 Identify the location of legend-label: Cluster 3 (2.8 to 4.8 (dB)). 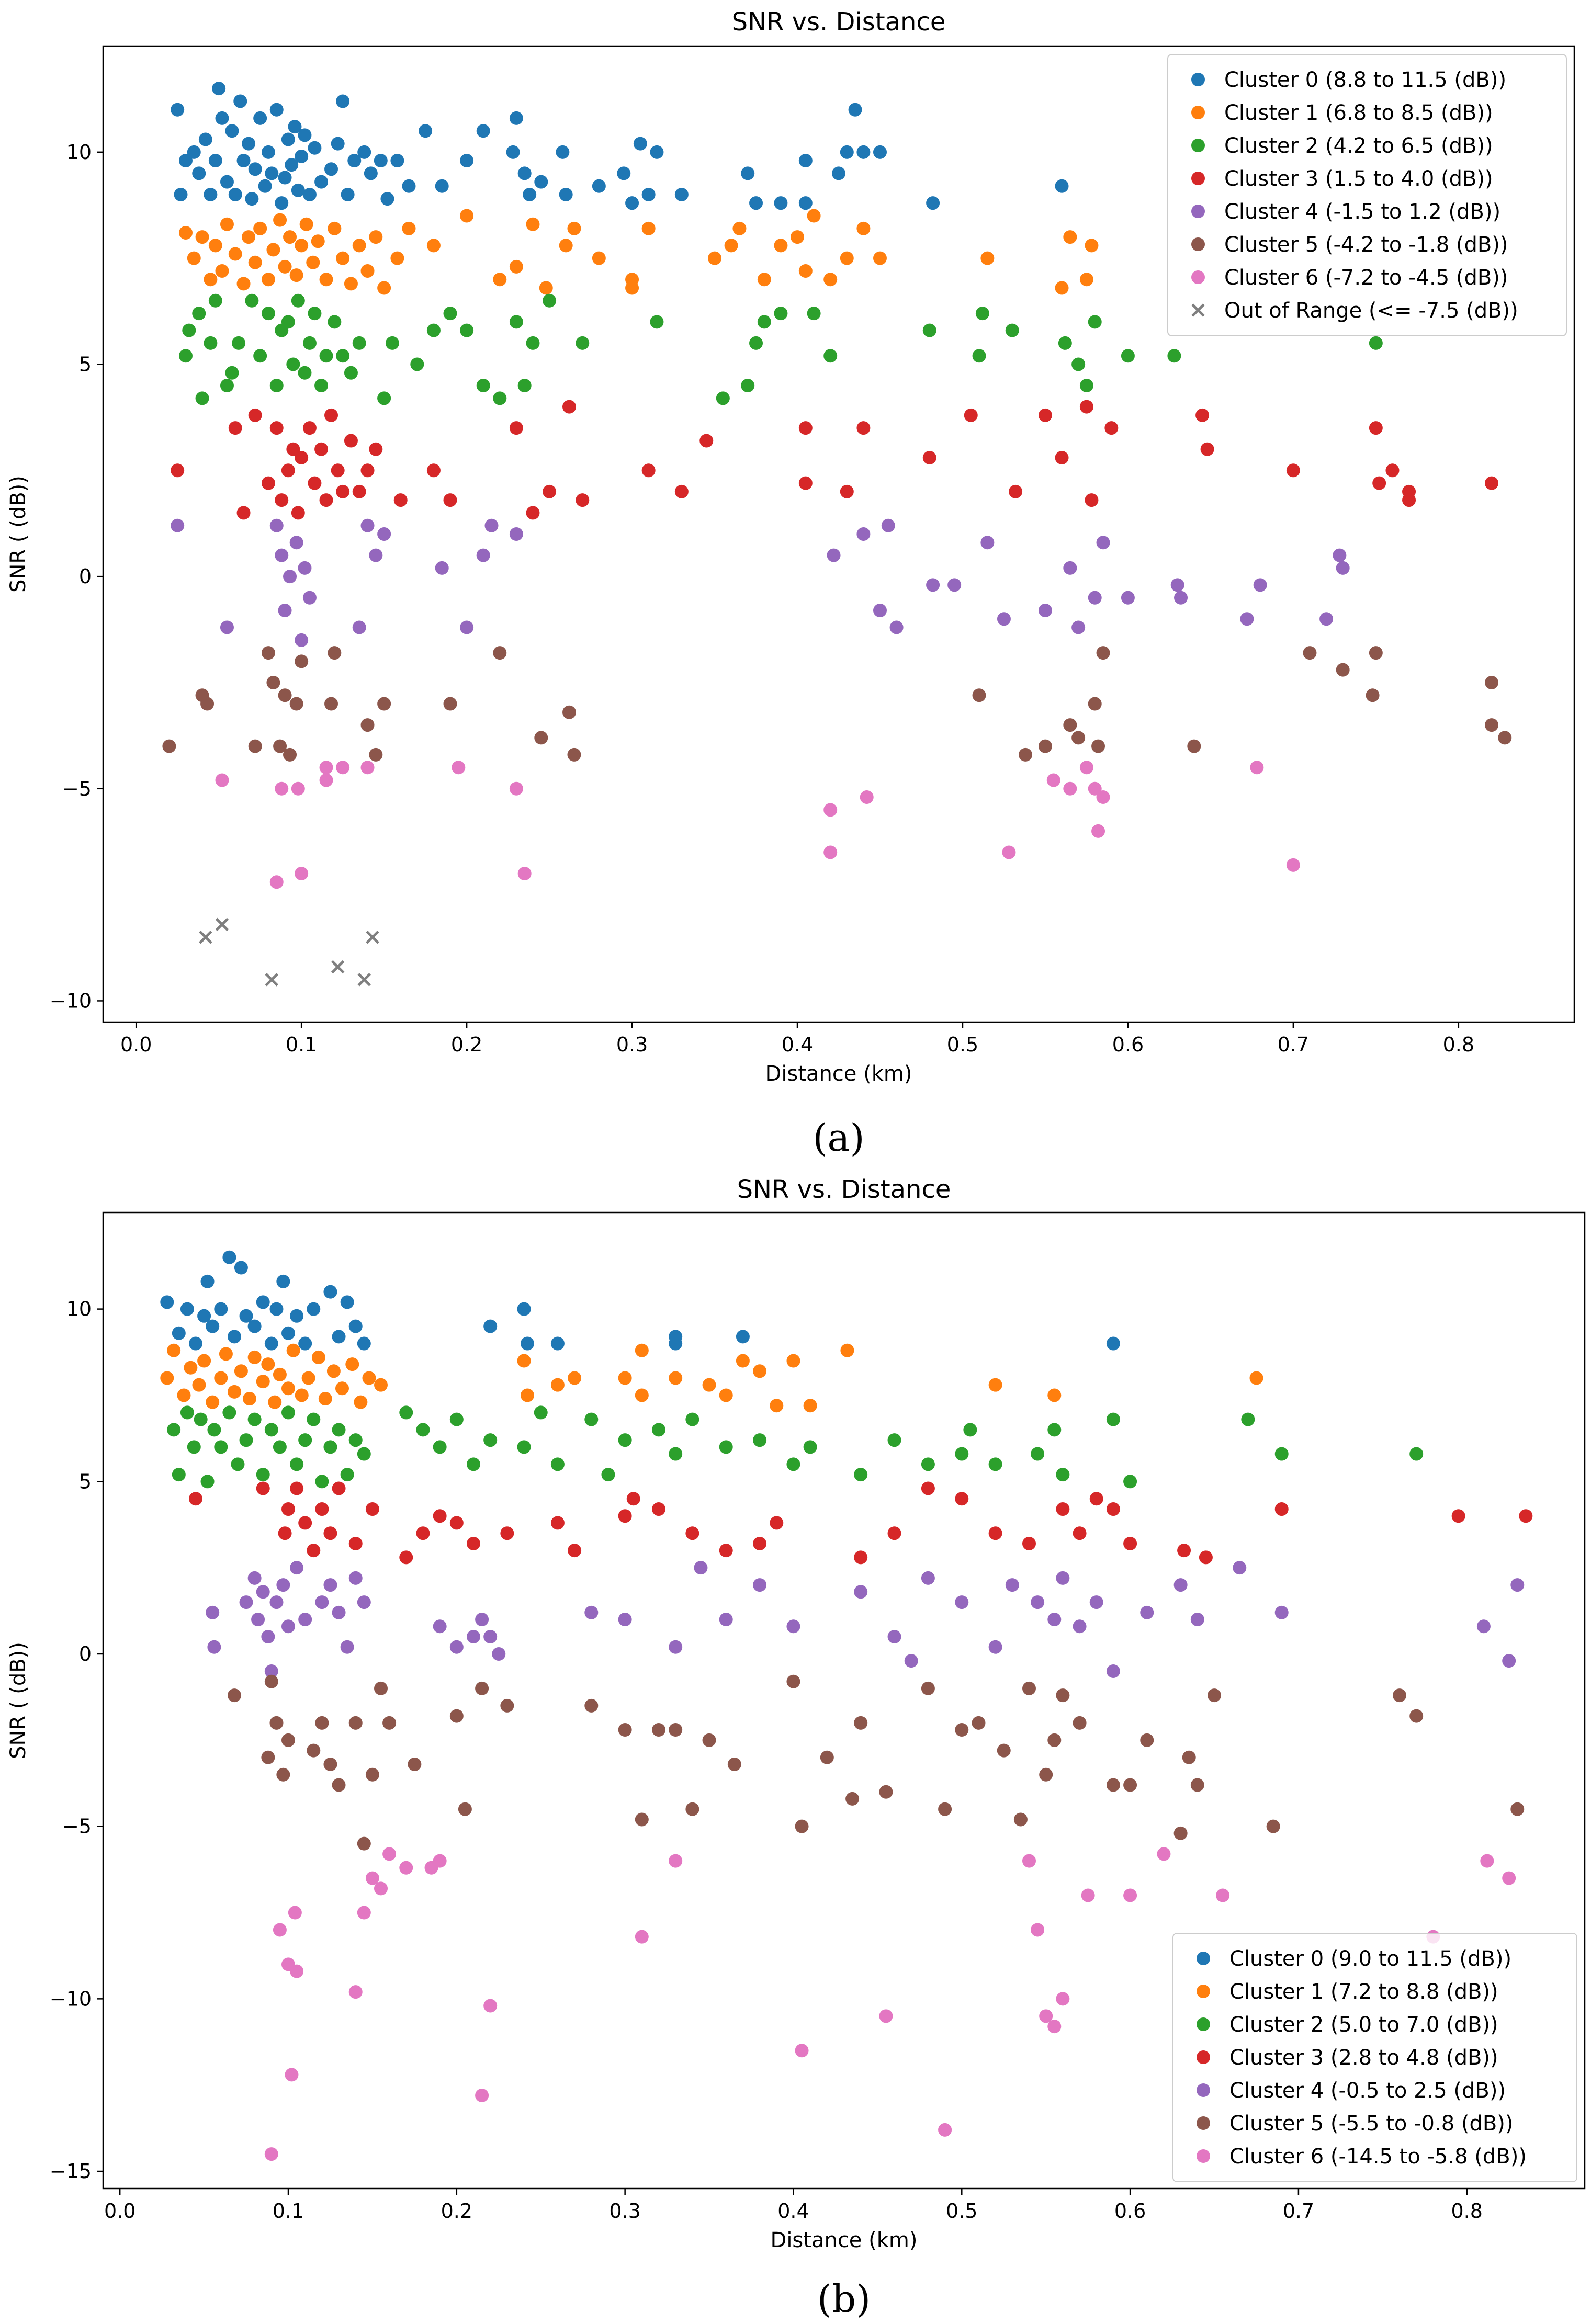
(1363, 2058).